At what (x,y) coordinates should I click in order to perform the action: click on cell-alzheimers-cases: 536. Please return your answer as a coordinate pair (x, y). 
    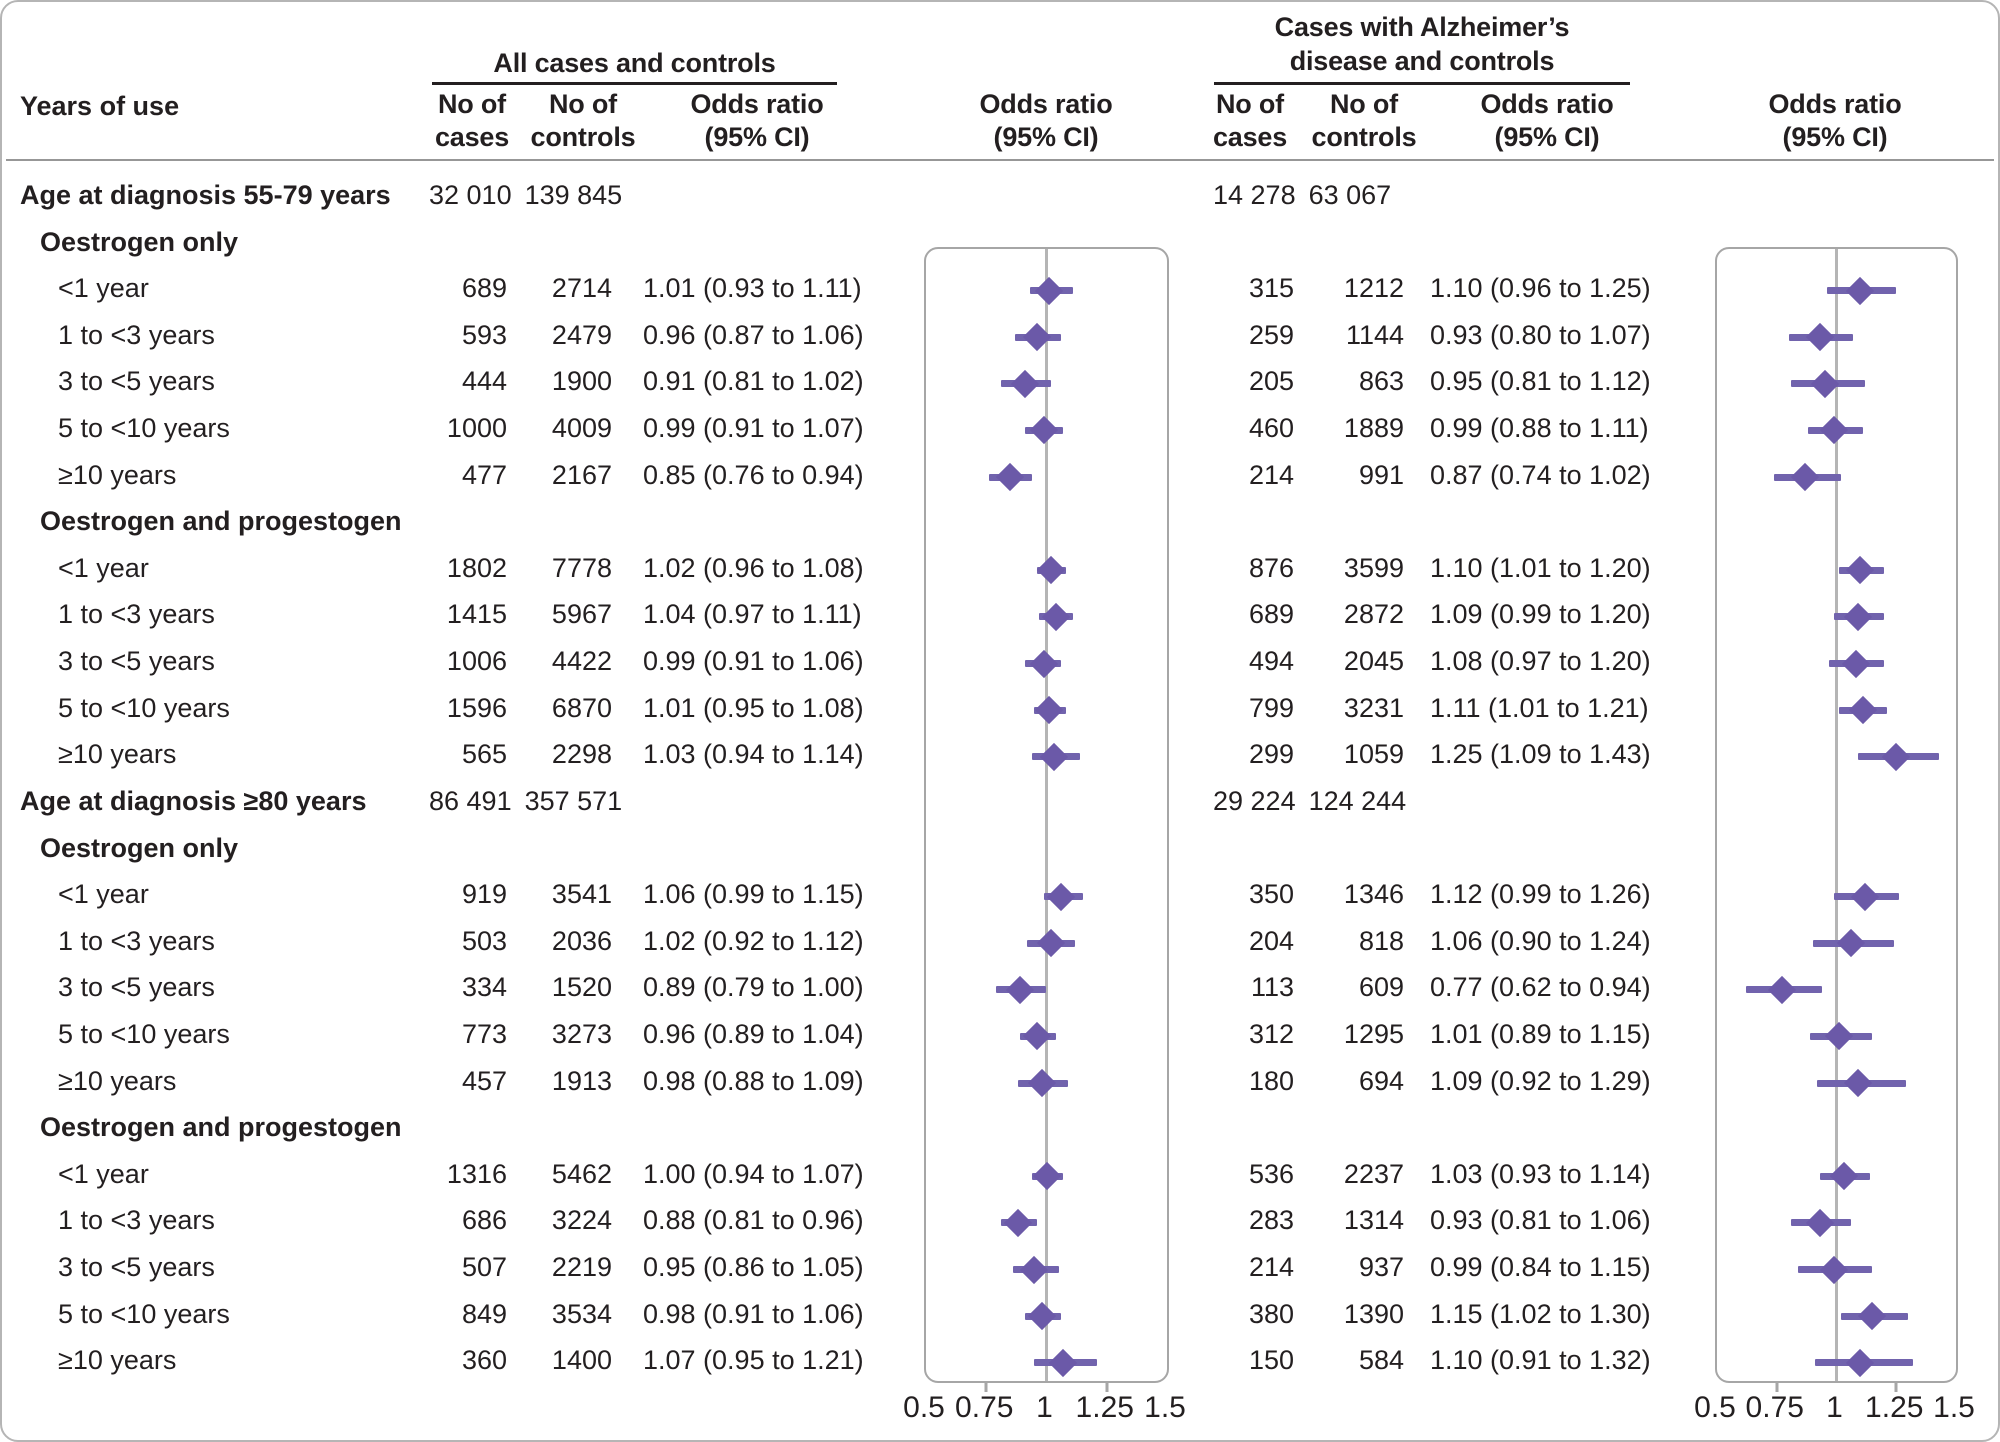
    Looking at the image, I should click on (1271, 1173).